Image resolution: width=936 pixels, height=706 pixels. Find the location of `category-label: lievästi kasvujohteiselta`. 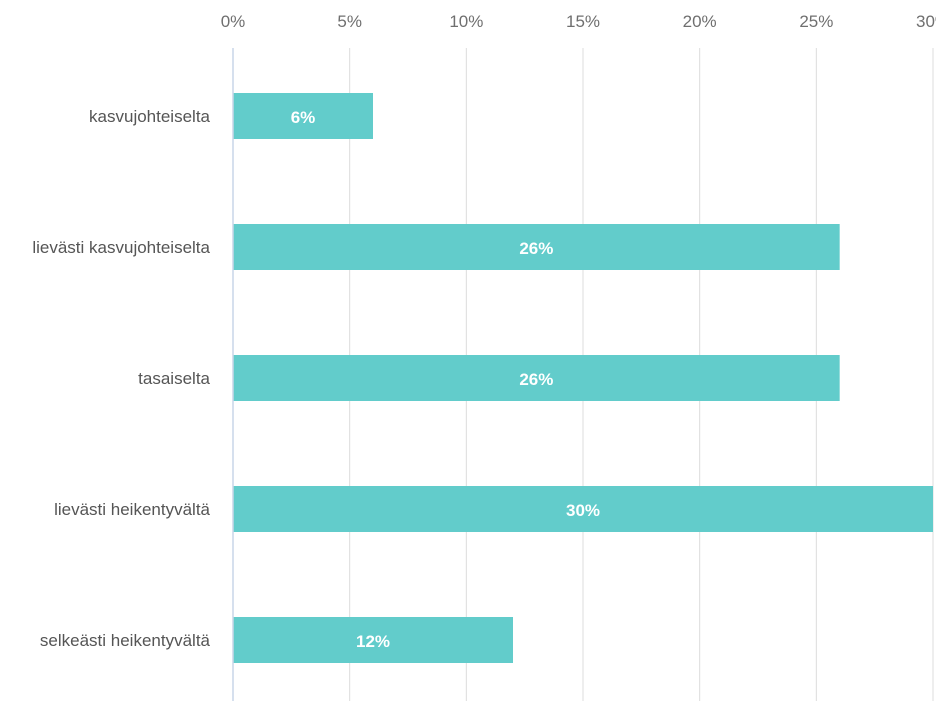

category-label: lievästi kasvujohteiselta is located at coordinates (121, 247).